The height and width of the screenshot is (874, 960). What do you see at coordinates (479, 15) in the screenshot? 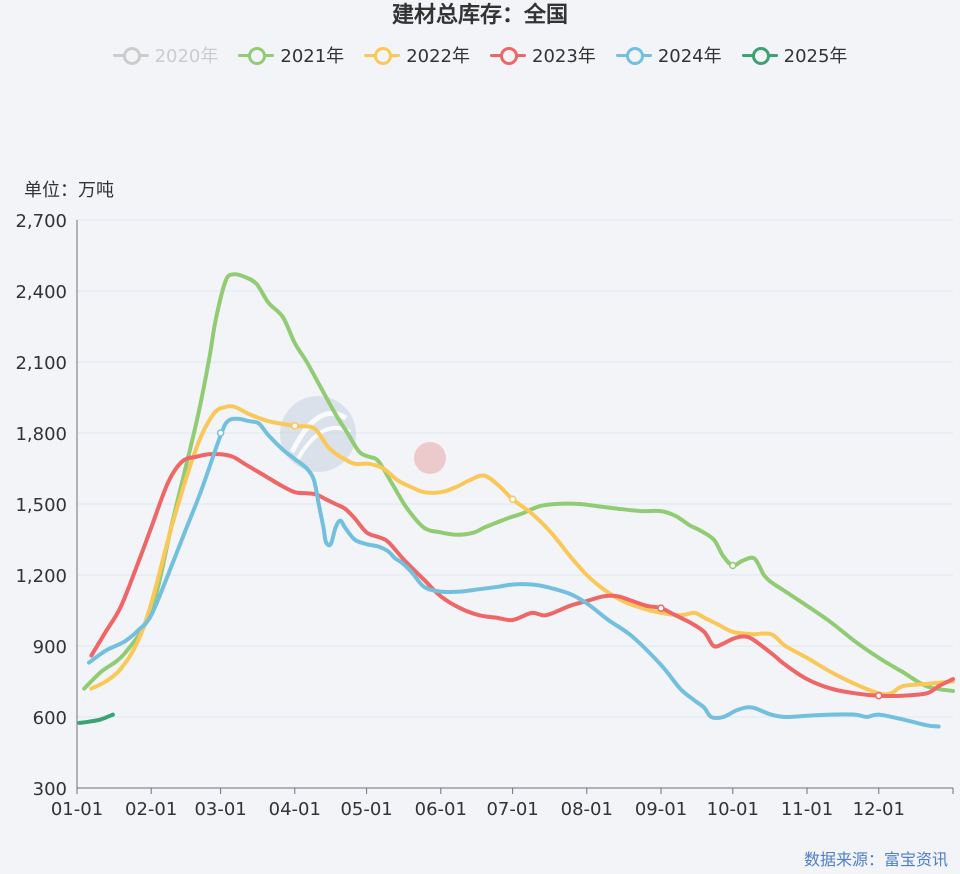
I see `chart-title: 建材总库存：全国` at bounding box center [479, 15].